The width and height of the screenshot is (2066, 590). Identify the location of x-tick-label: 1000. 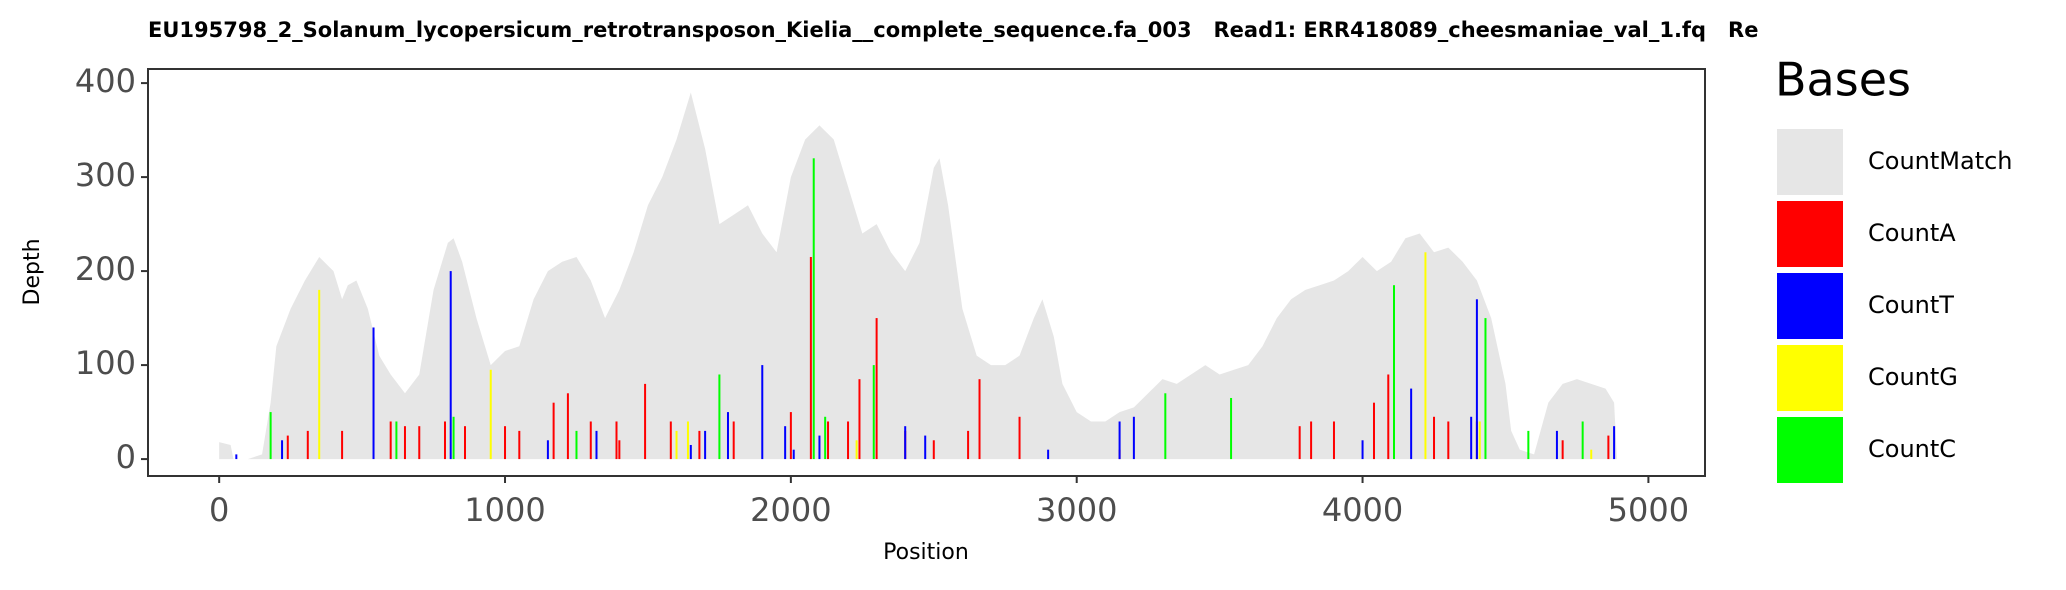
(504, 510).